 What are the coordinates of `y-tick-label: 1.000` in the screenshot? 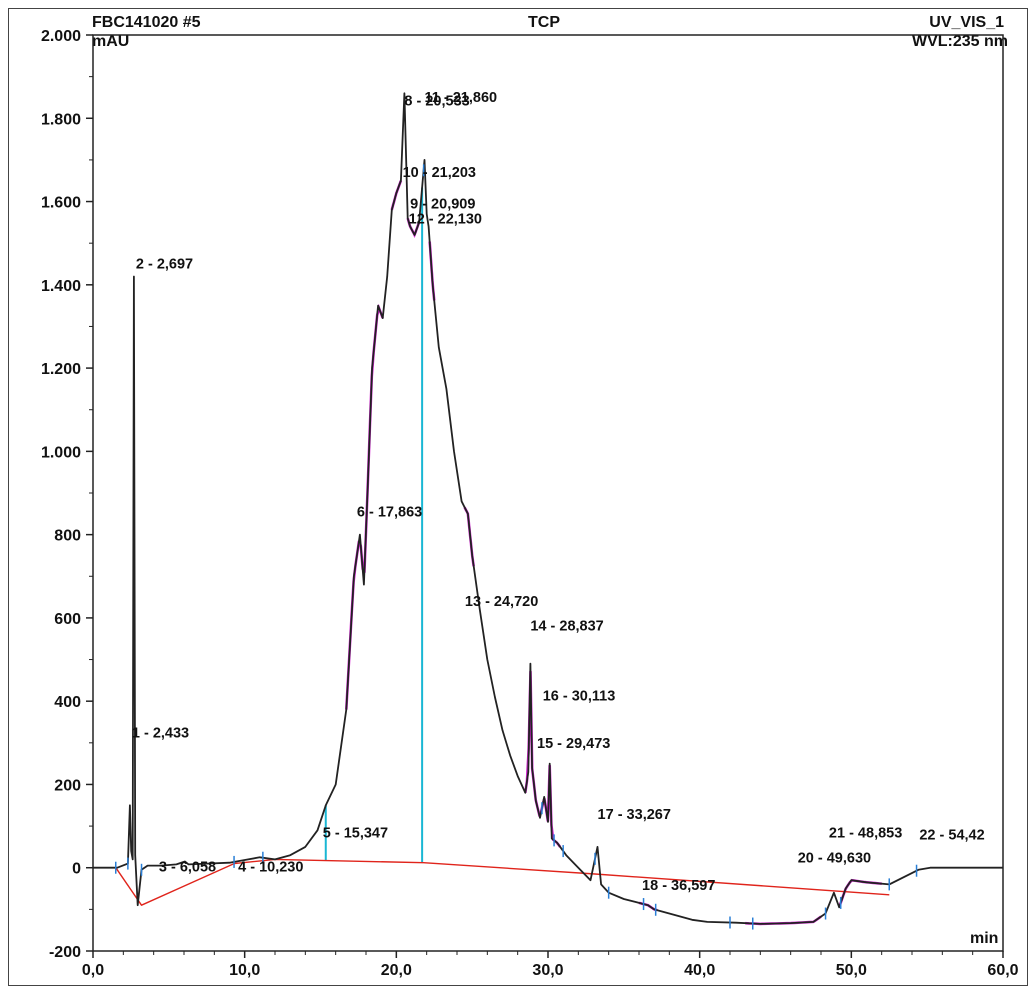 It's located at (61, 452).